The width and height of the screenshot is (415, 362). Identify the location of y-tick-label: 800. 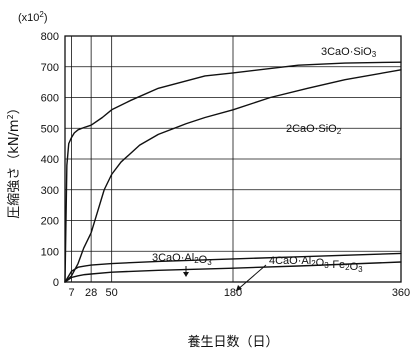
(50, 37).